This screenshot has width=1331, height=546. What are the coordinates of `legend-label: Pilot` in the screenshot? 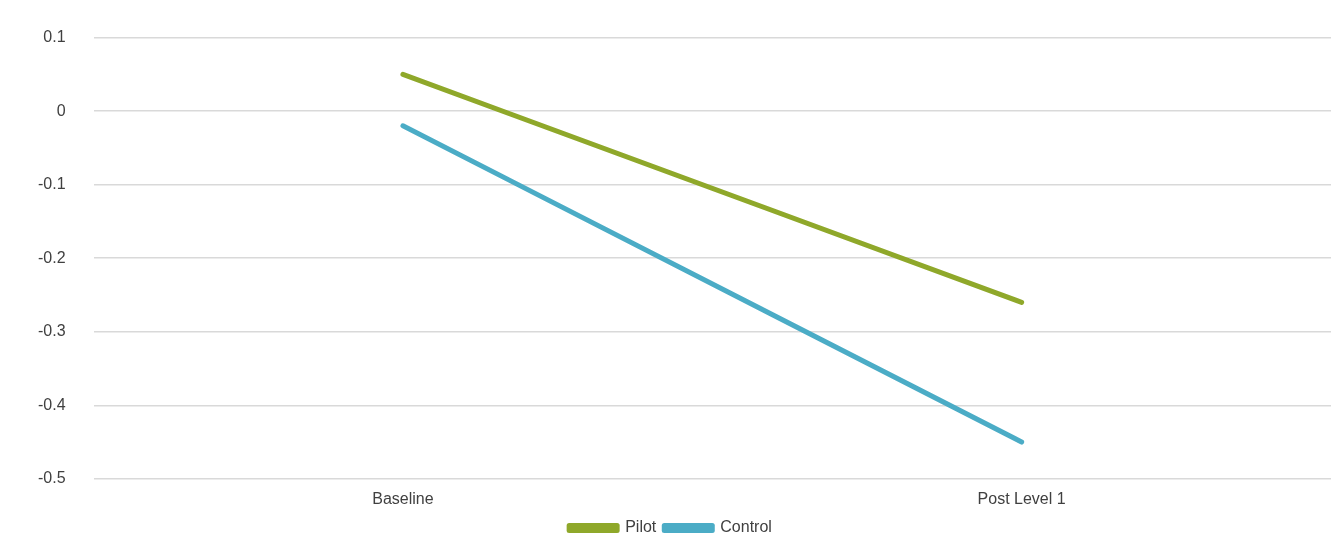 It's located at (641, 527).